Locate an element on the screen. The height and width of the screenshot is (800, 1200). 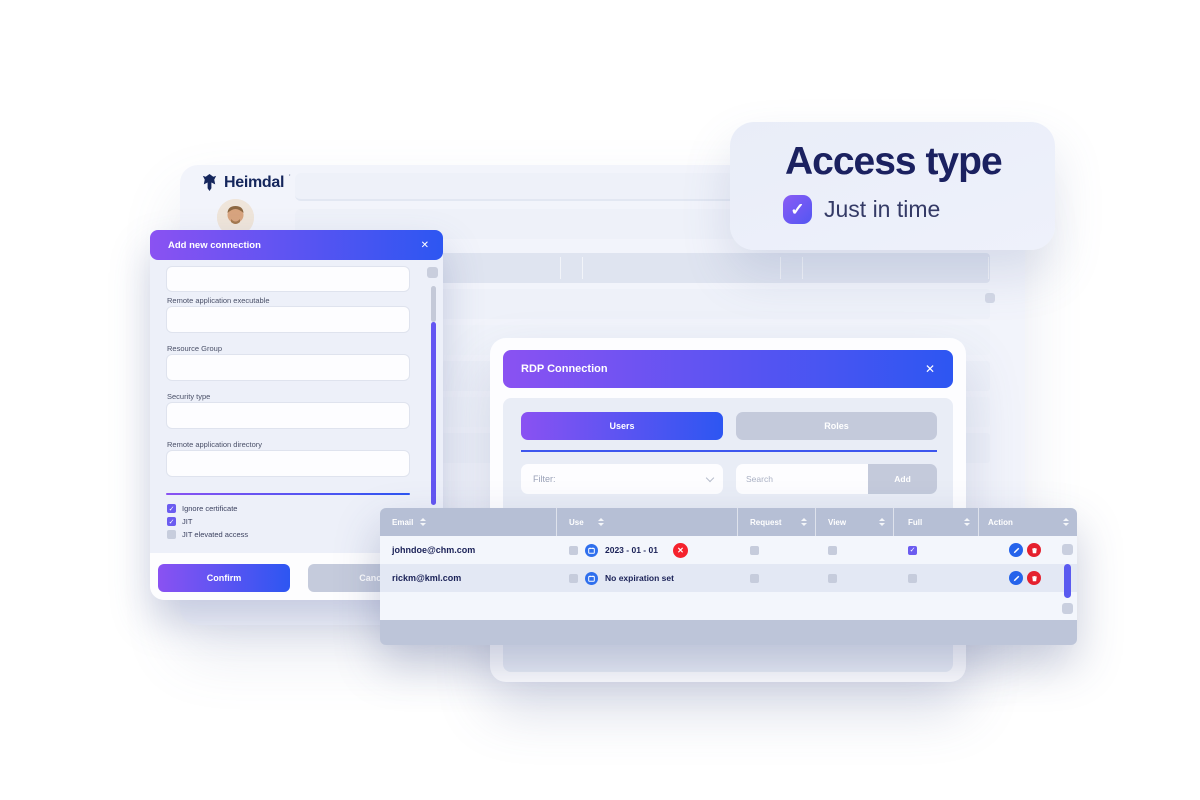
column-header-email: Email is located at coordinates (468, 522).